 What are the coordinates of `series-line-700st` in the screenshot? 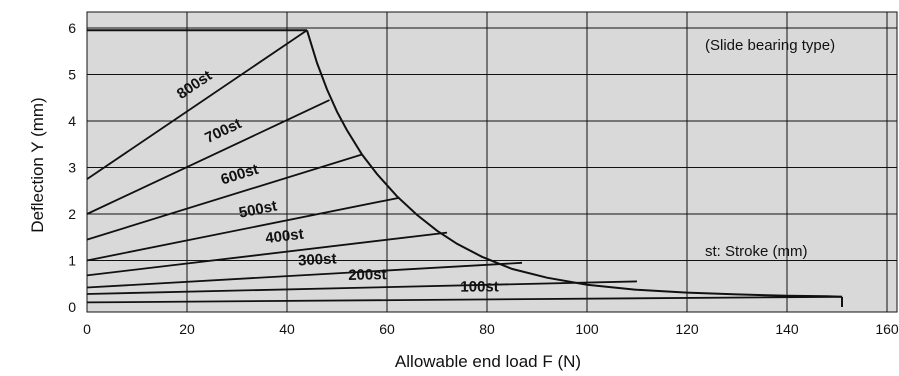 It's located at (208, 157).